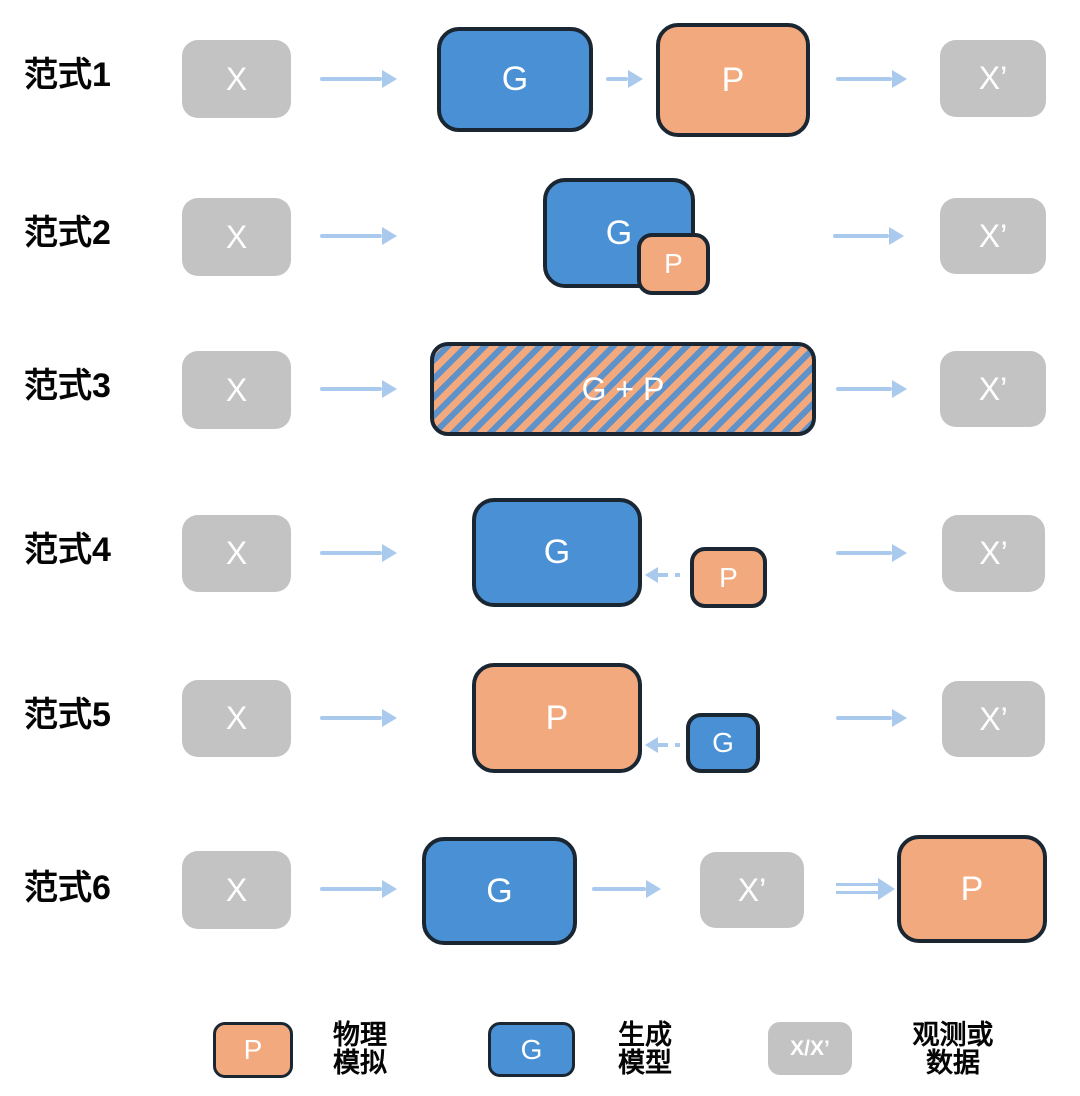 This screenshot has width=1080, height=1096. What do you see at coordinates (351, 389) in the screenshot?
I see `row3-arrow-x-to-gp` at bounding box center [351, 389].